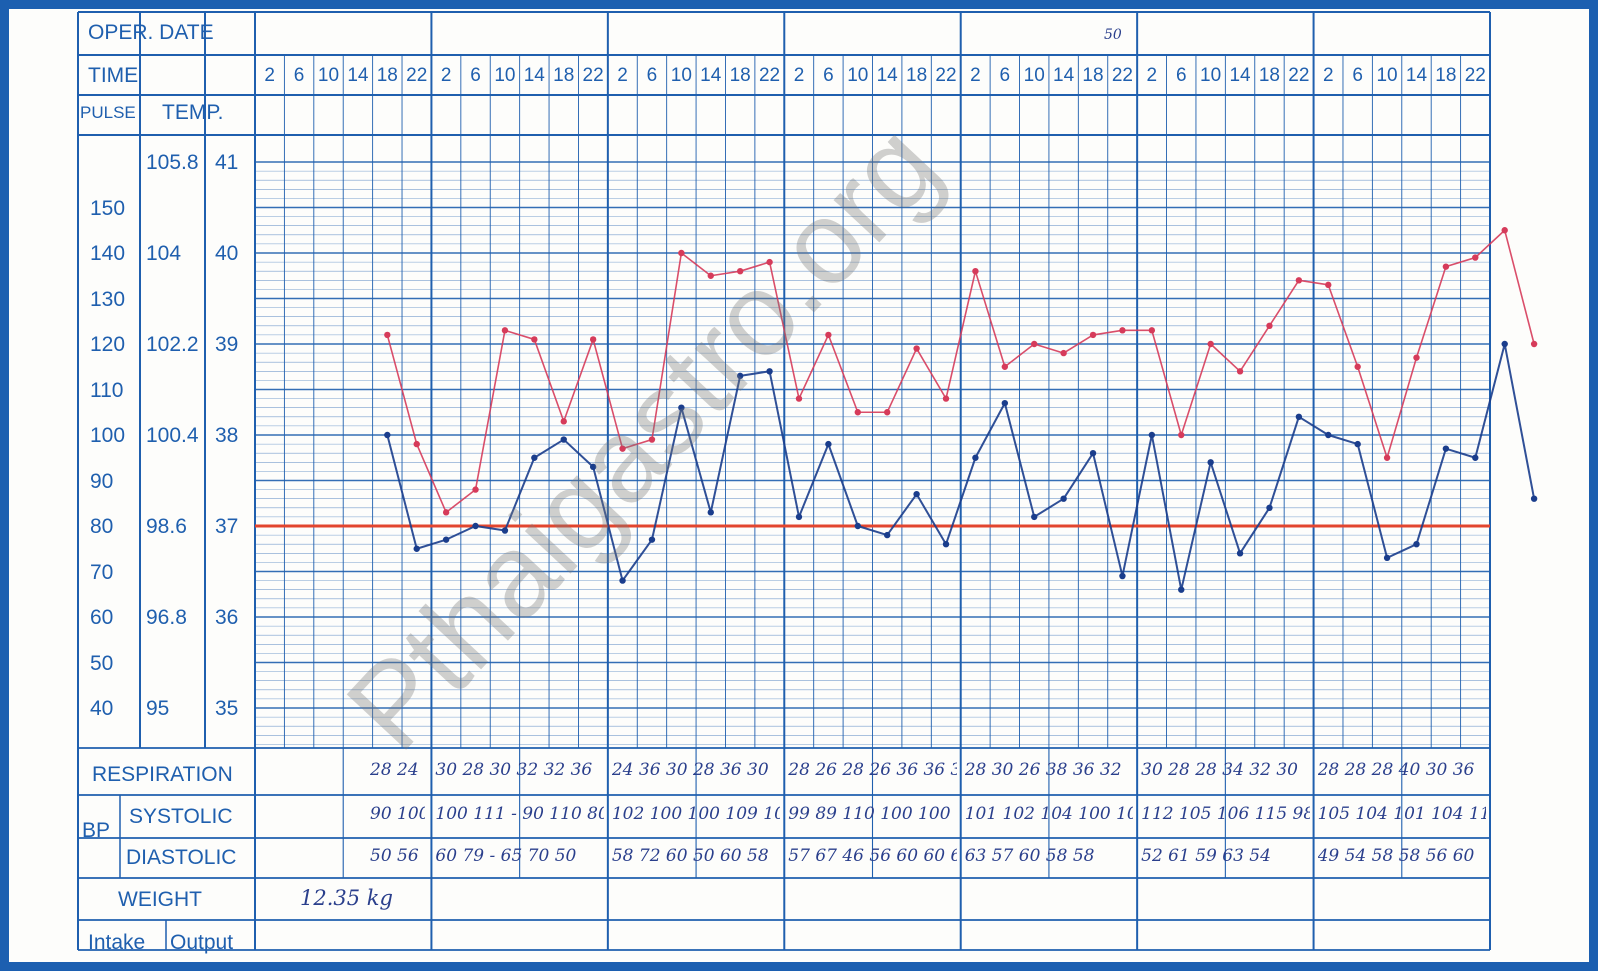 The image size is (1598, 971). I want to click on pulse-tick-label: 150, so click(108, 208).